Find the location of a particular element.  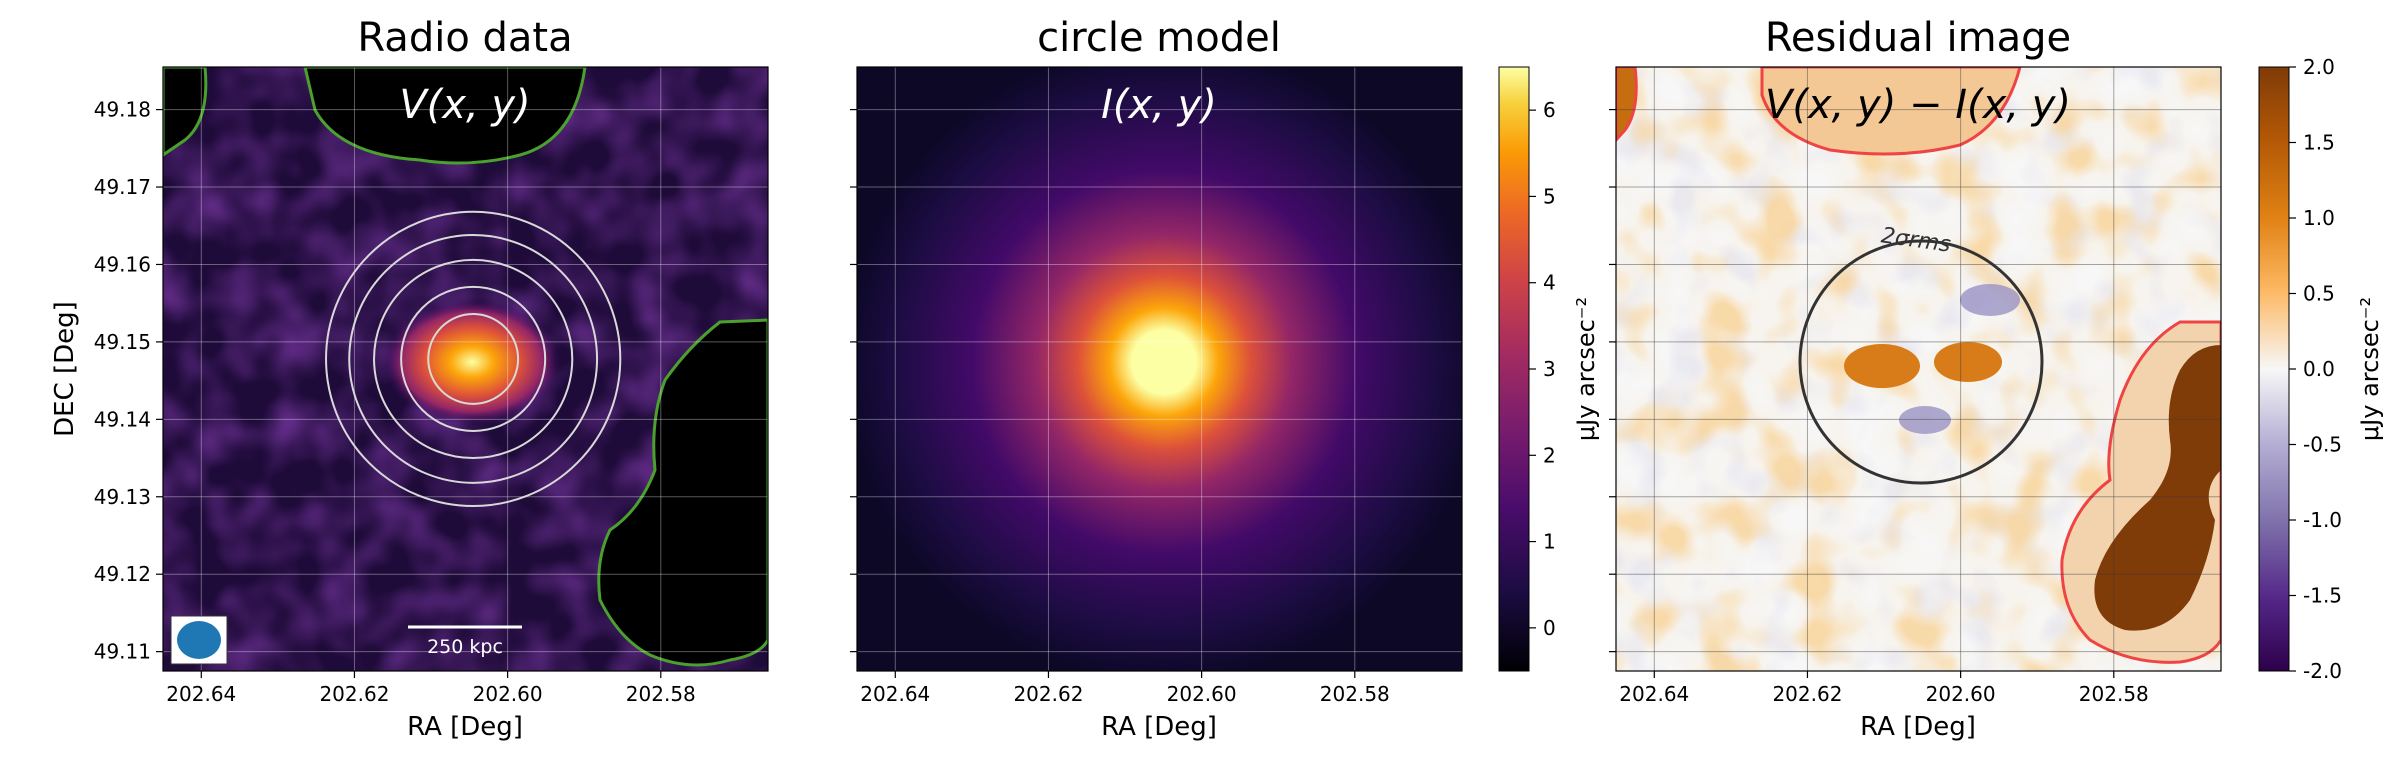

xlabel-residual: RA [Deg] is located at coordinates (1918, 727).